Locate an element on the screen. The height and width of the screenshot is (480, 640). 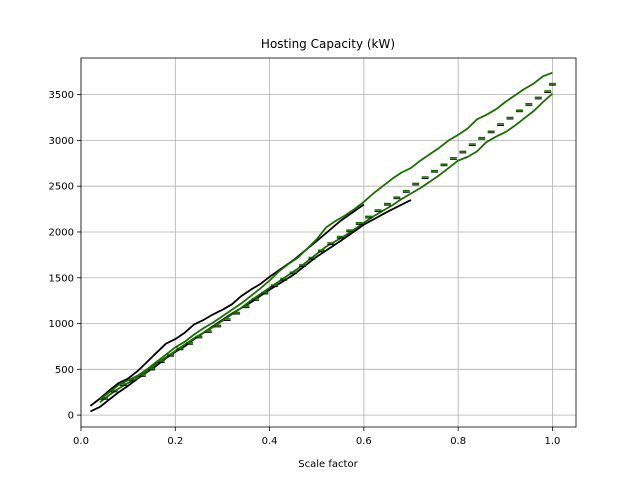
y-tick-label: 500 is located at coordinates (64, 370).